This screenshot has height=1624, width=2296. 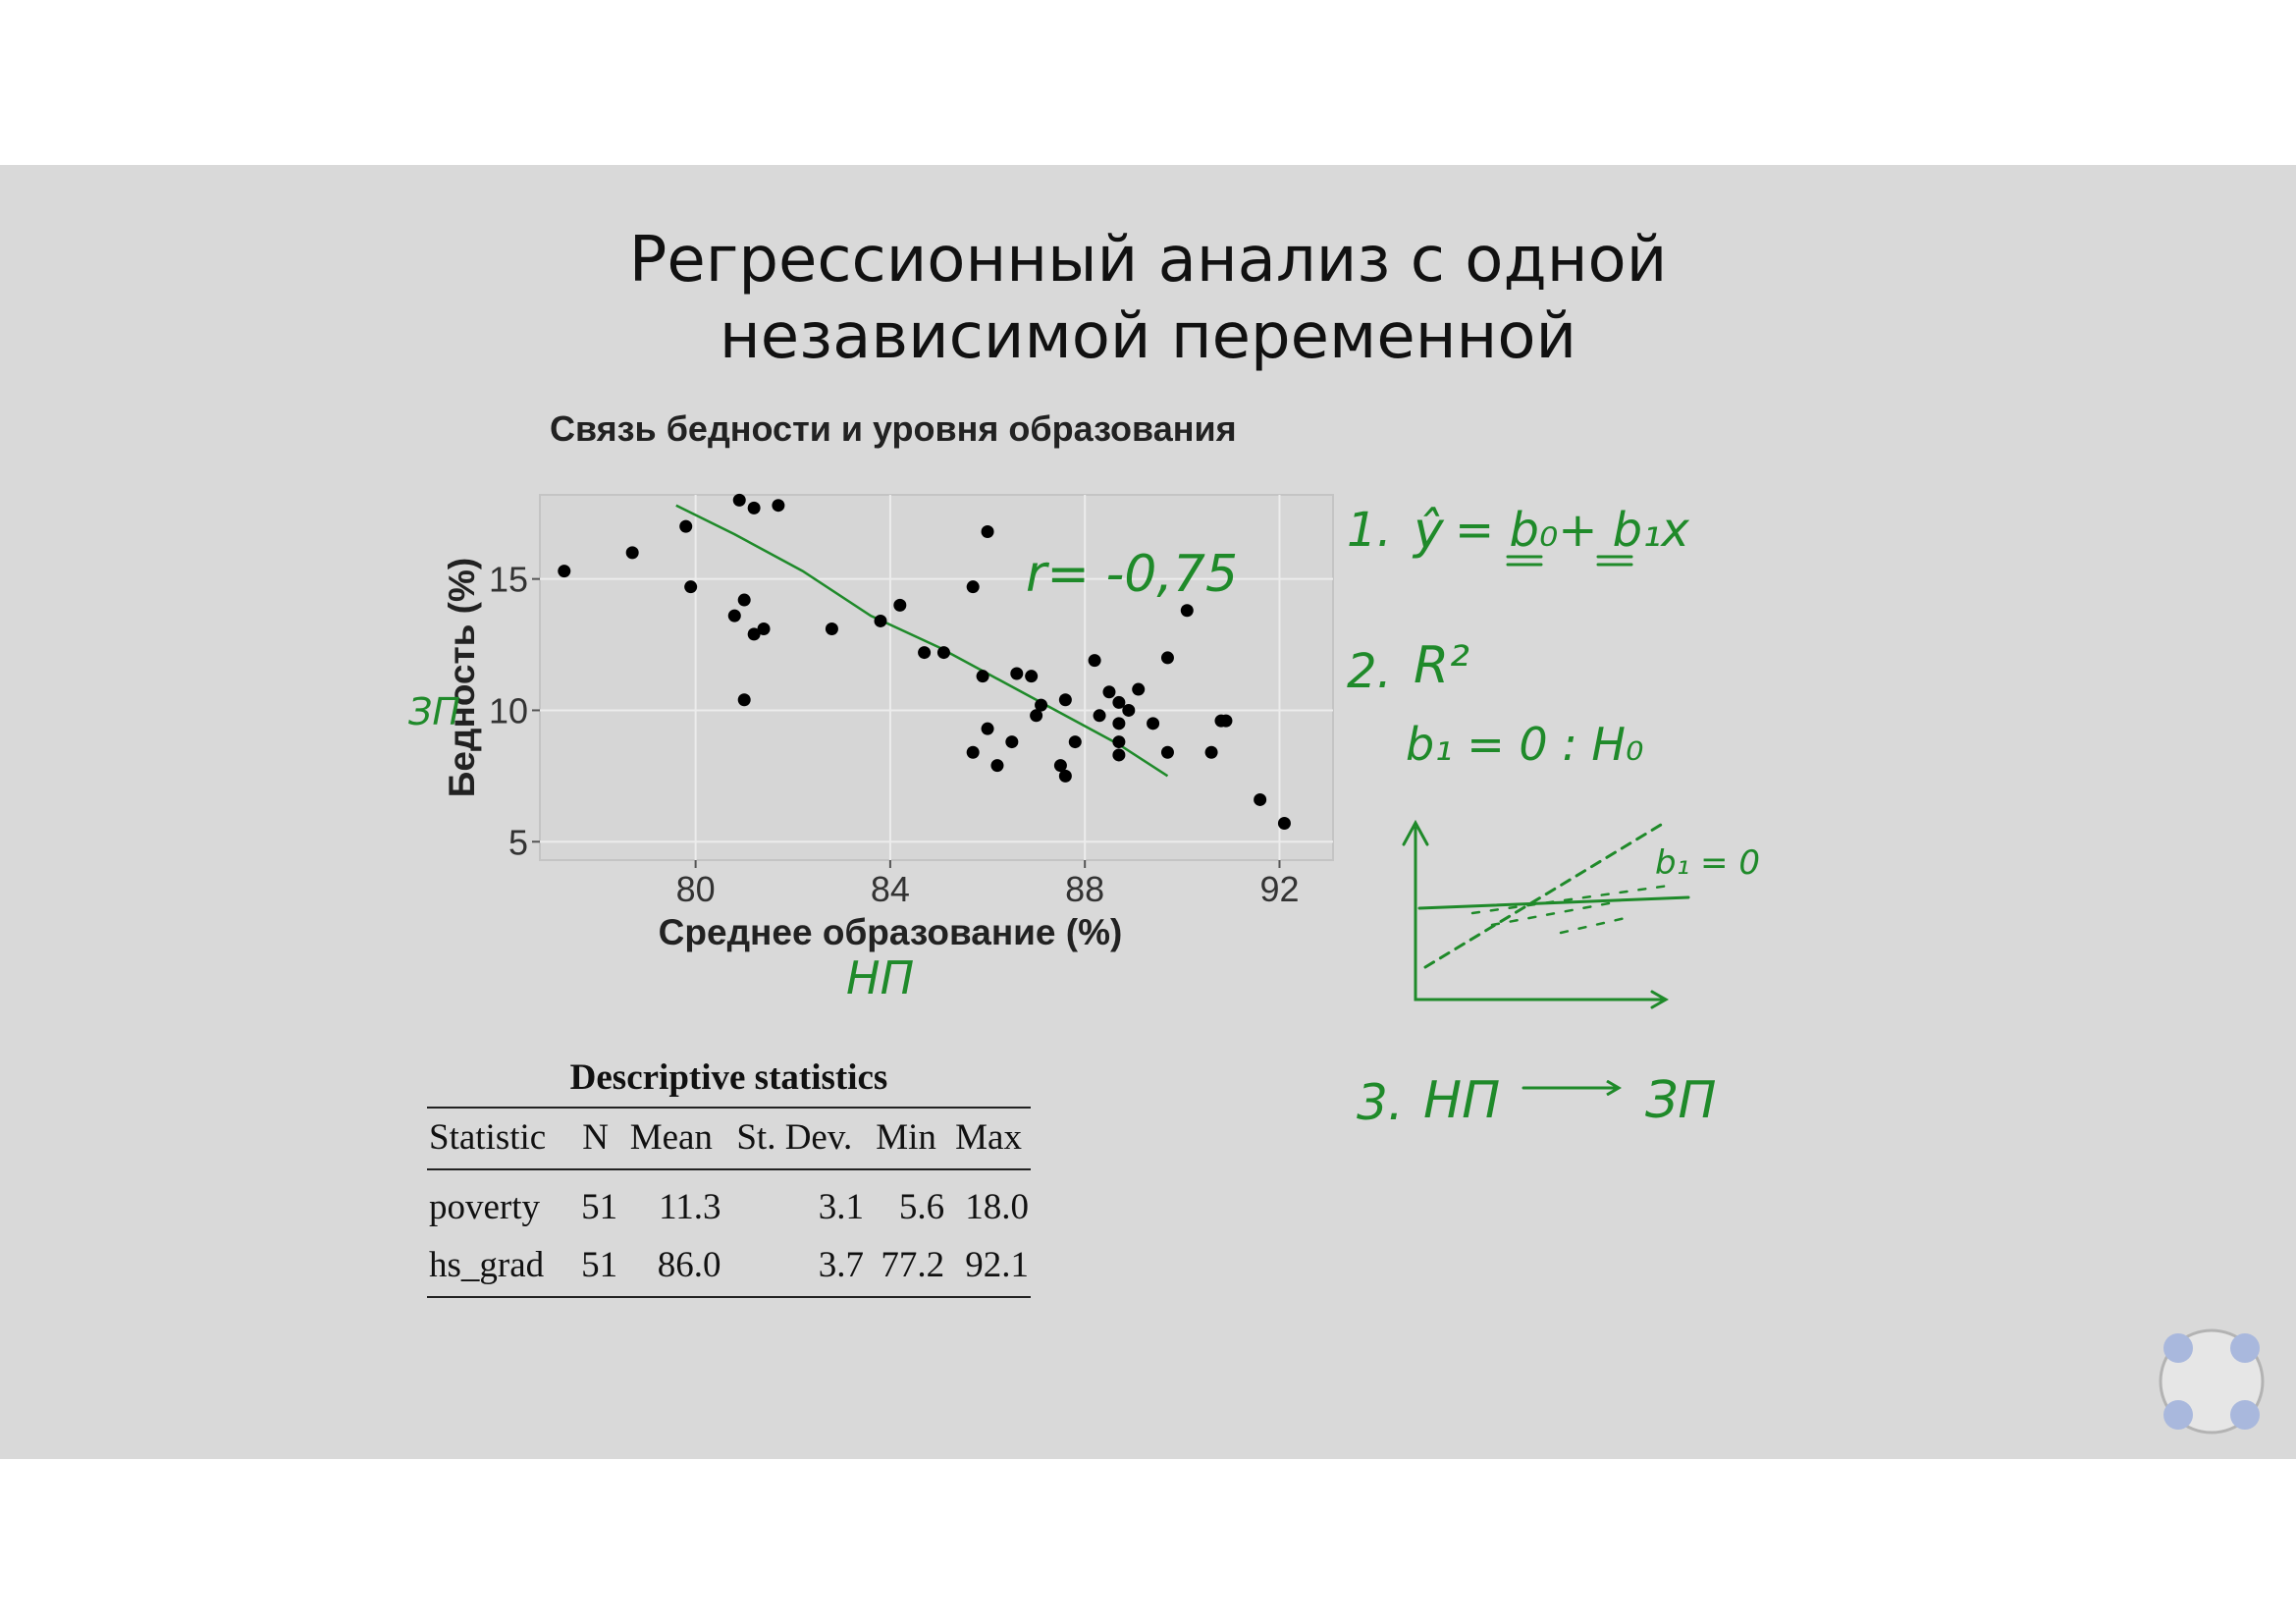 I want to click on handwritten-strokes, so click(x=1546, y=821).